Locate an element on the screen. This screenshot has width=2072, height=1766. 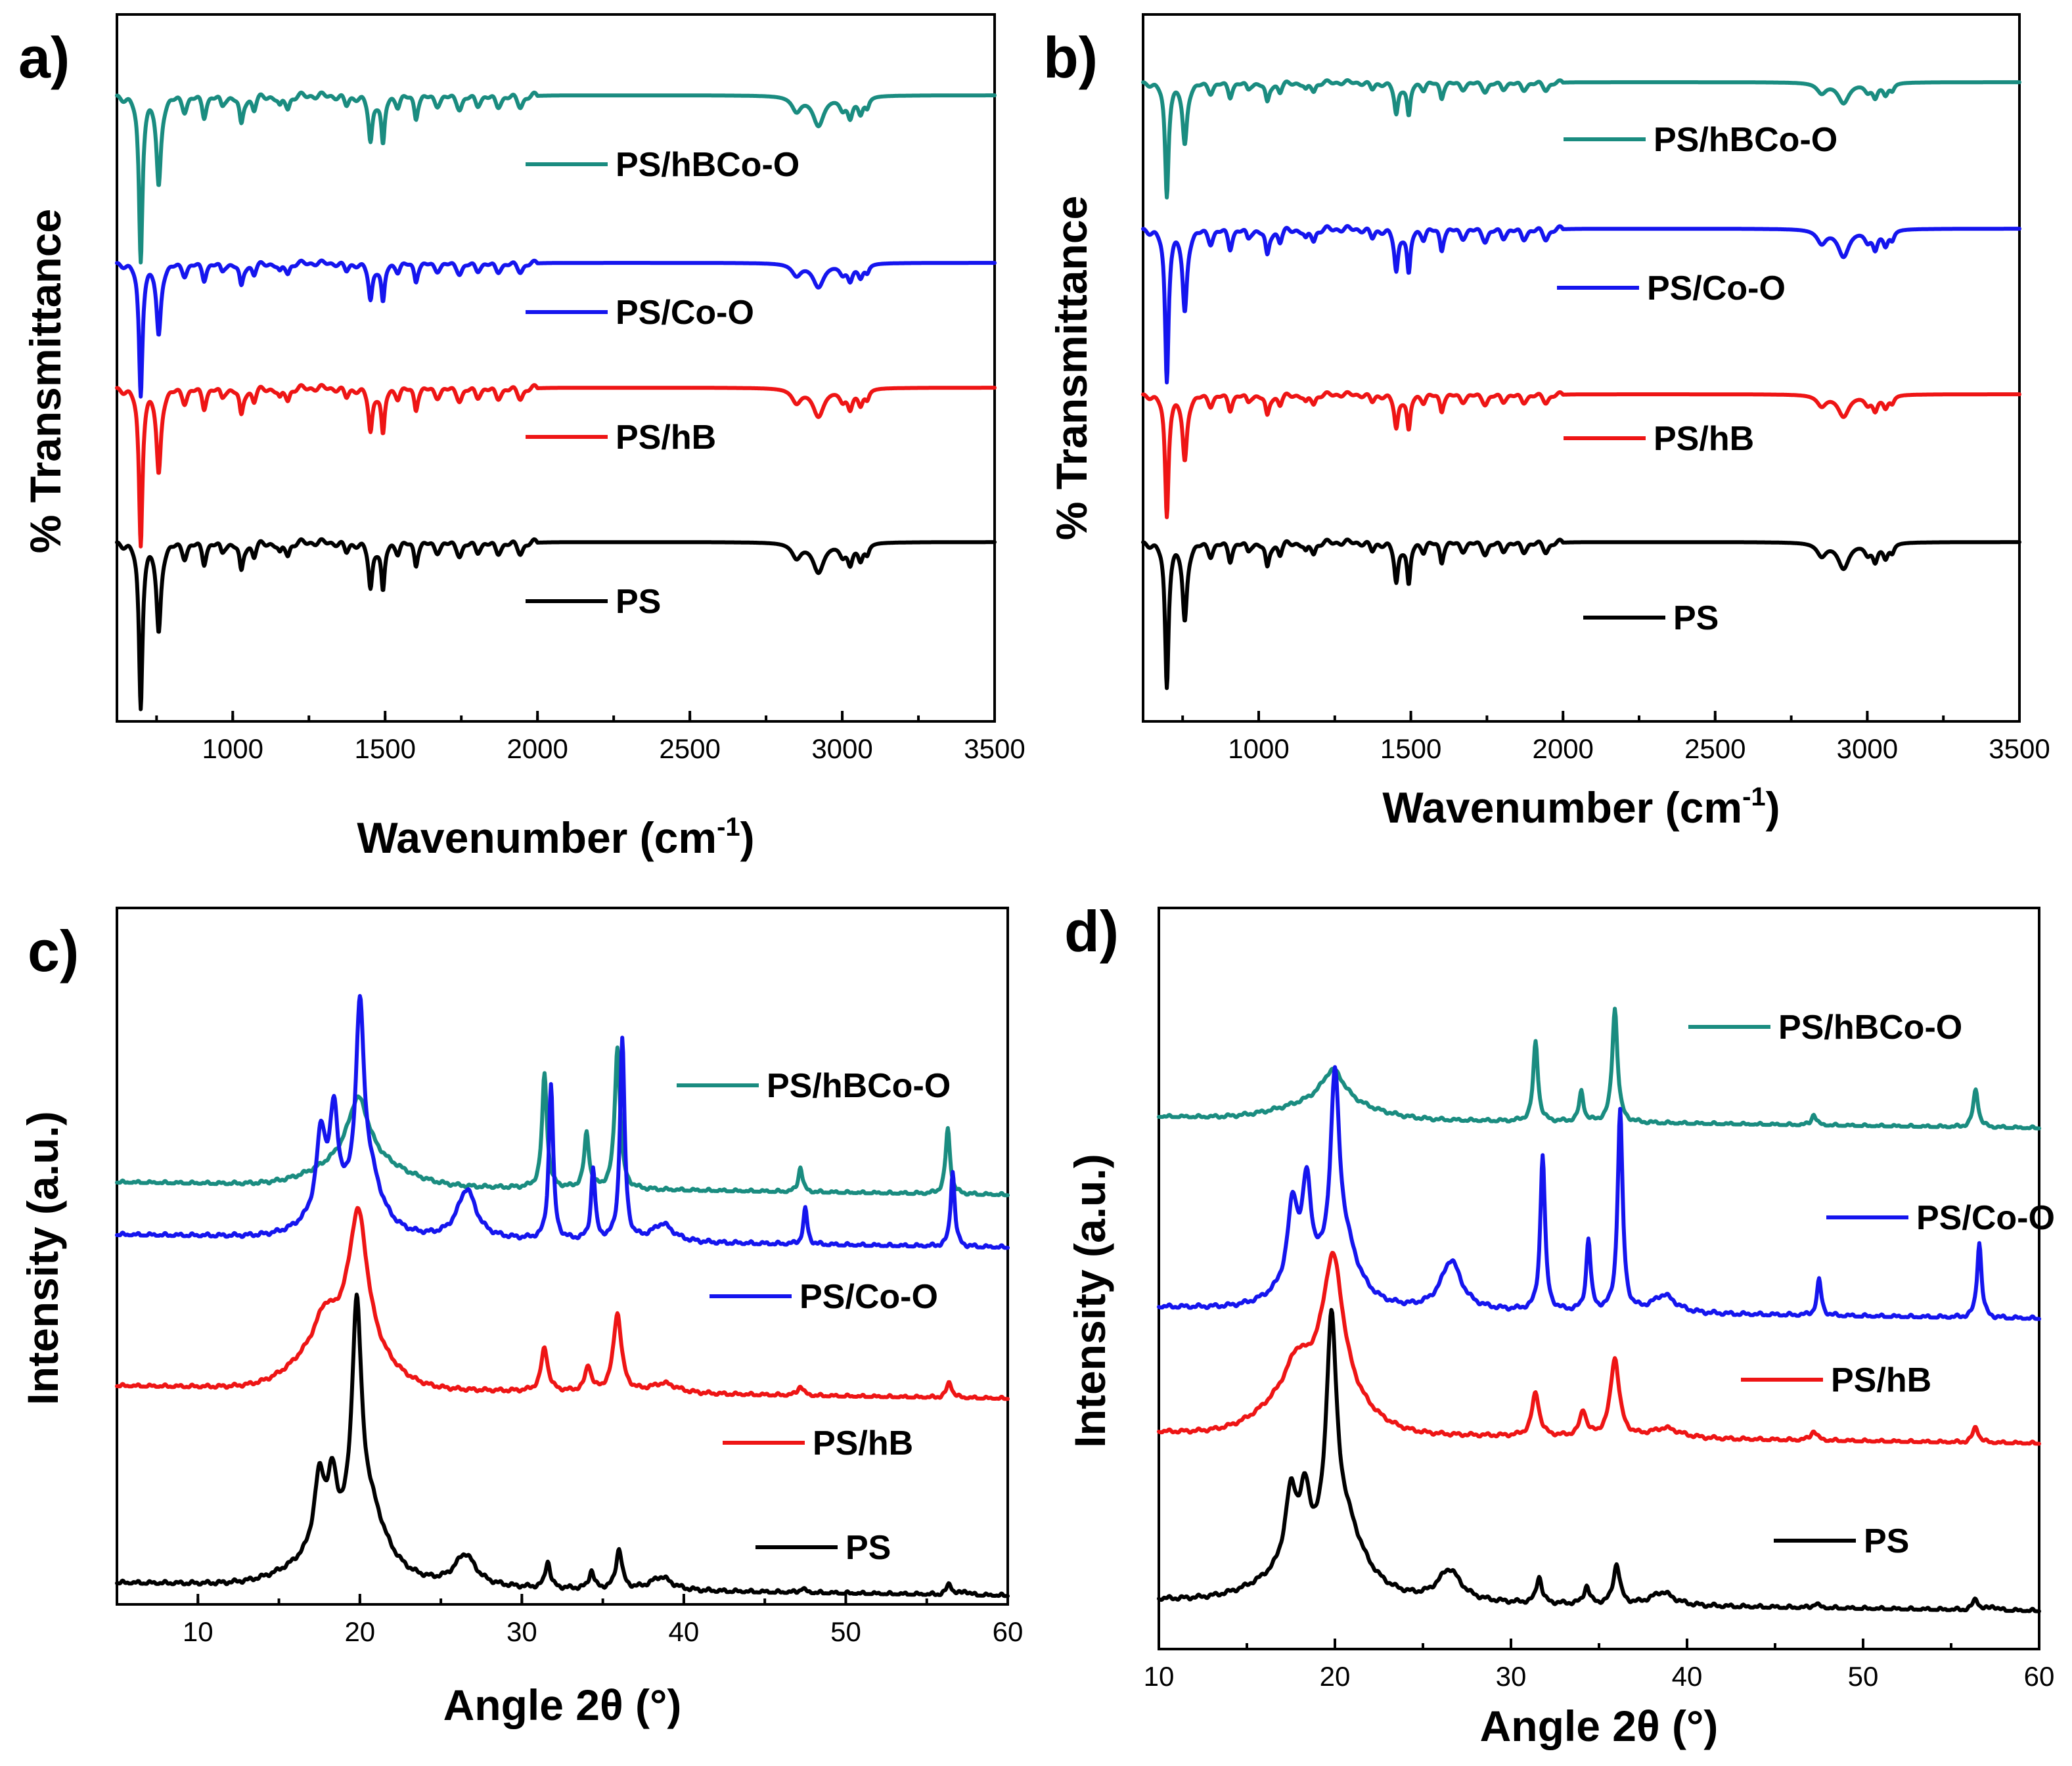
panel-label-d: d) is located at coordinates (1091, 931).